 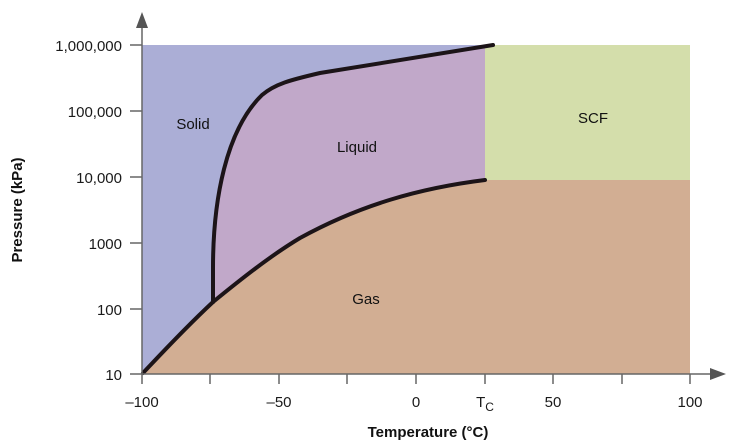 I want to click on x-tick-label-tc: TC, so click(x=485, y=404).